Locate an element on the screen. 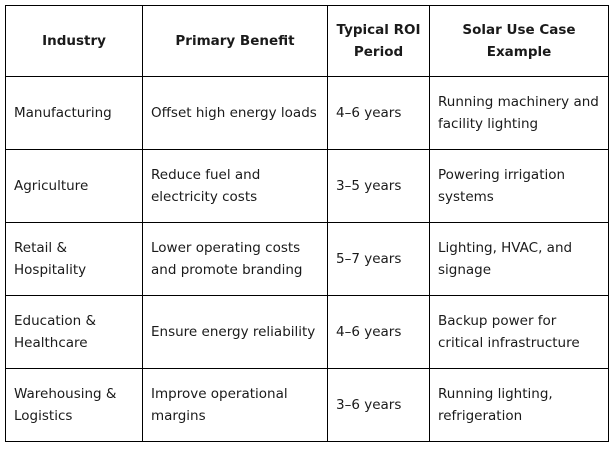 The image size is (614, 449). cell-benefit: Improve operational margins is located at coordinates (235, 405).